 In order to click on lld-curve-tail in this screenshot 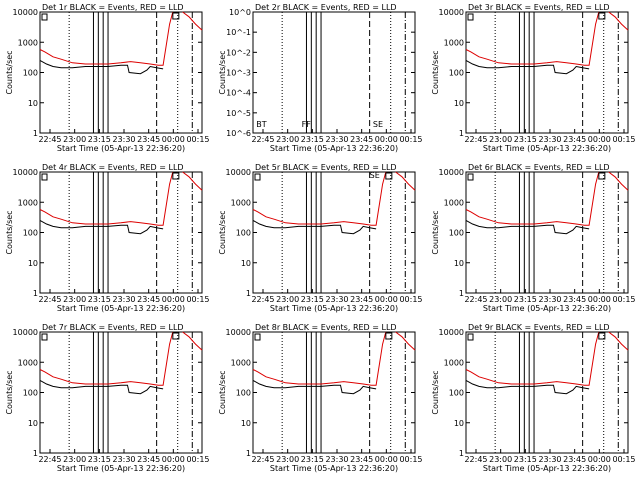, I will do `click(405, 341)`.